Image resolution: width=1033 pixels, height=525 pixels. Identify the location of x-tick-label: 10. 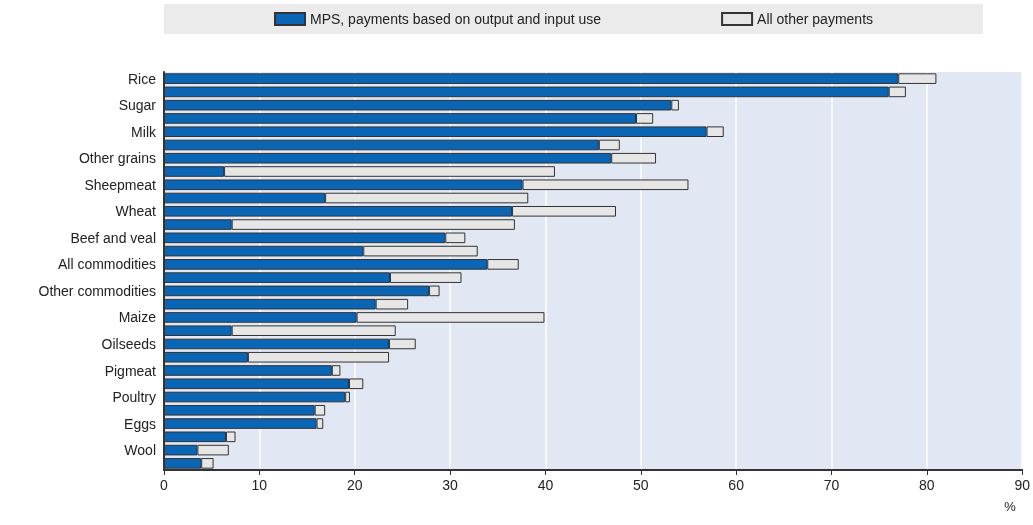
(259, 485).